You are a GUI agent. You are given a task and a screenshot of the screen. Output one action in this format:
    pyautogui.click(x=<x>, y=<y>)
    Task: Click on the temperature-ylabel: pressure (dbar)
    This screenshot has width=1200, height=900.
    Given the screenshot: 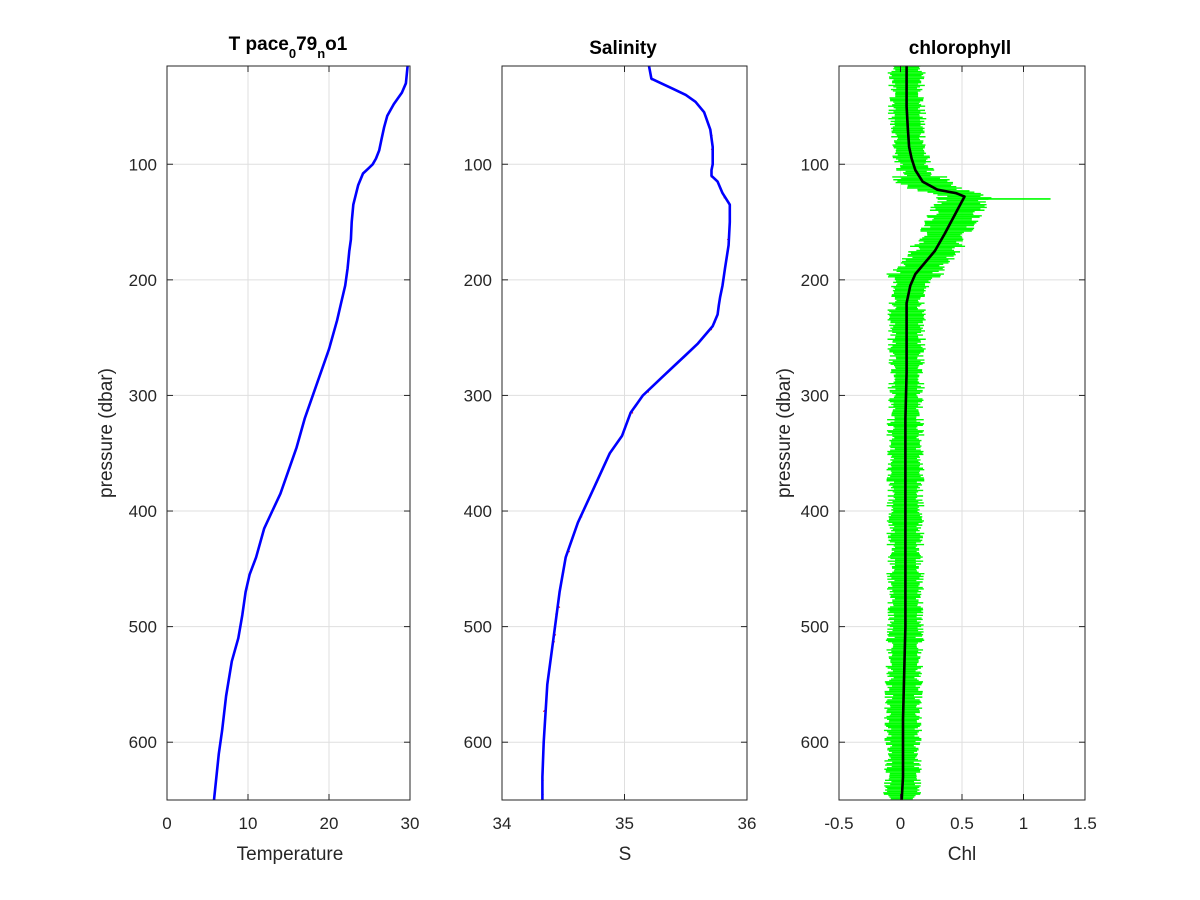 What is the action you would take?
    pyautogui.click(x=106, y=433)
    